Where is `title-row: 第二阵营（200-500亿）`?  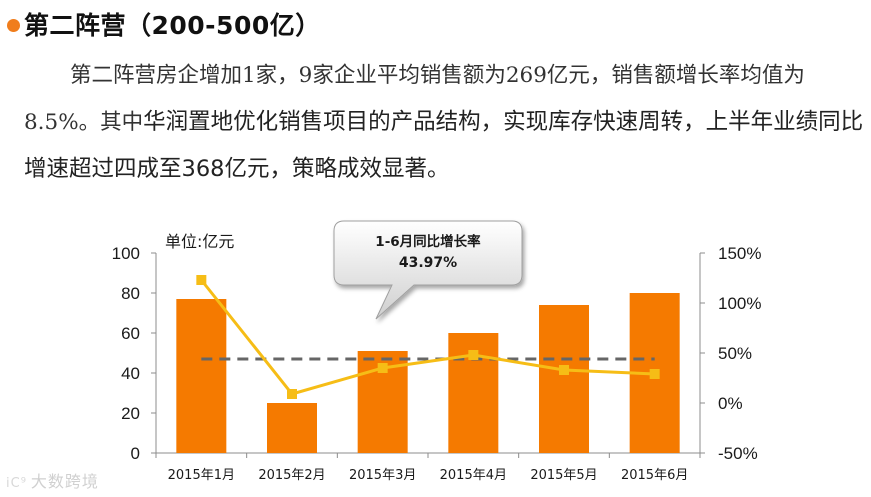 title-row: 第二阵营（200-500亿） is located at coordinates (164, 24).